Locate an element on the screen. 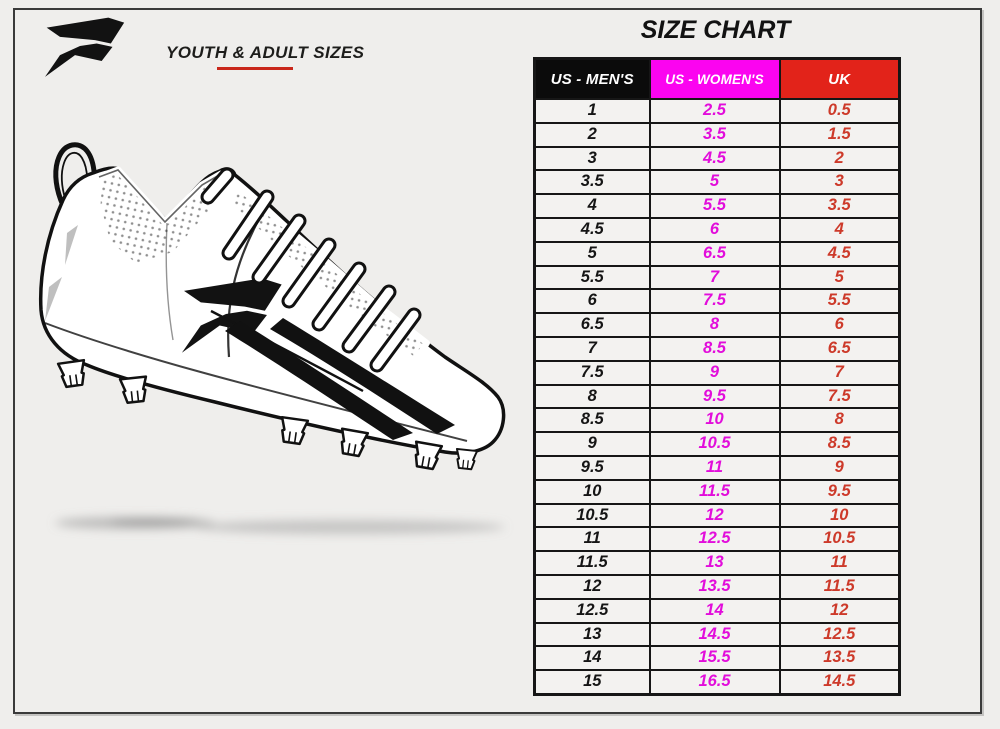 The image size is (1000, 729). size-row: 13 14.5 12.5 is located at coordinates (717, 634).